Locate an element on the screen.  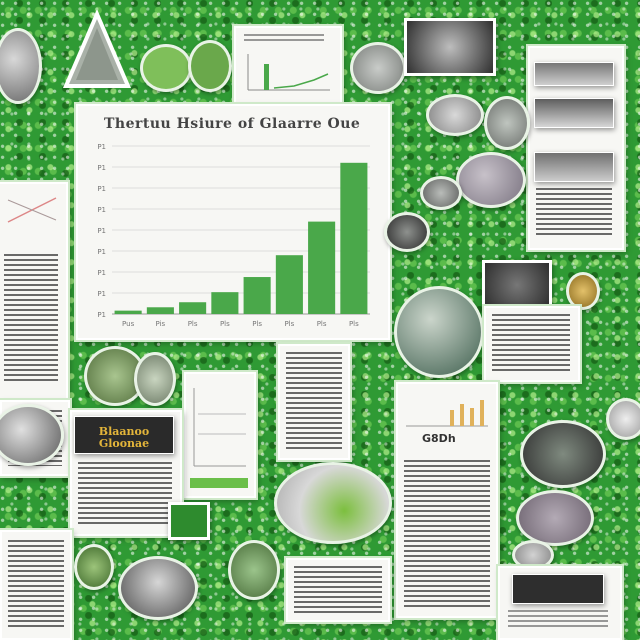
doc-diagram is located at coordinates (32, 210).